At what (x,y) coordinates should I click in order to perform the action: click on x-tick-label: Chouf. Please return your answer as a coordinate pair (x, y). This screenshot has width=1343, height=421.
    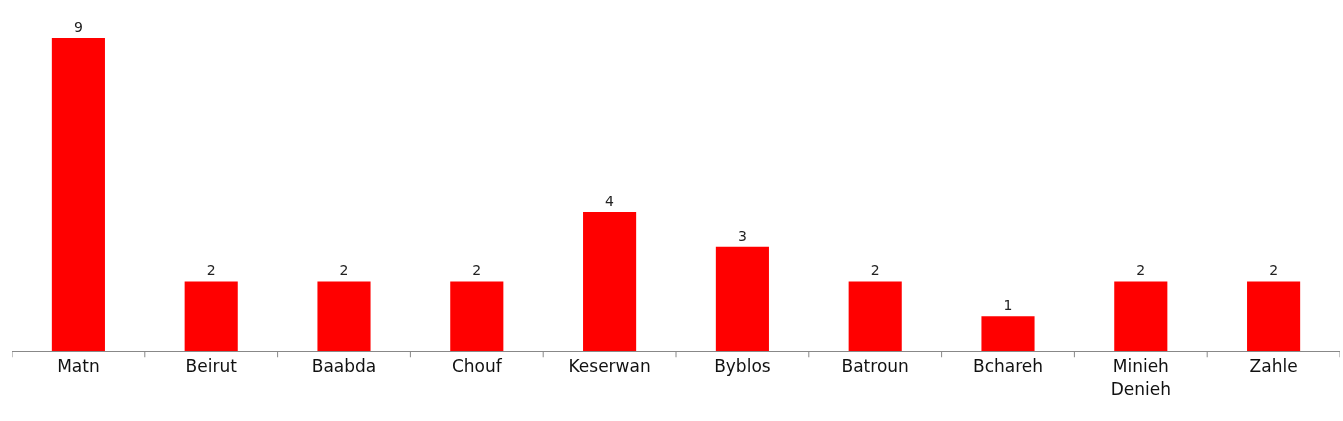
    Looking at the image, I should click on (477, 366).